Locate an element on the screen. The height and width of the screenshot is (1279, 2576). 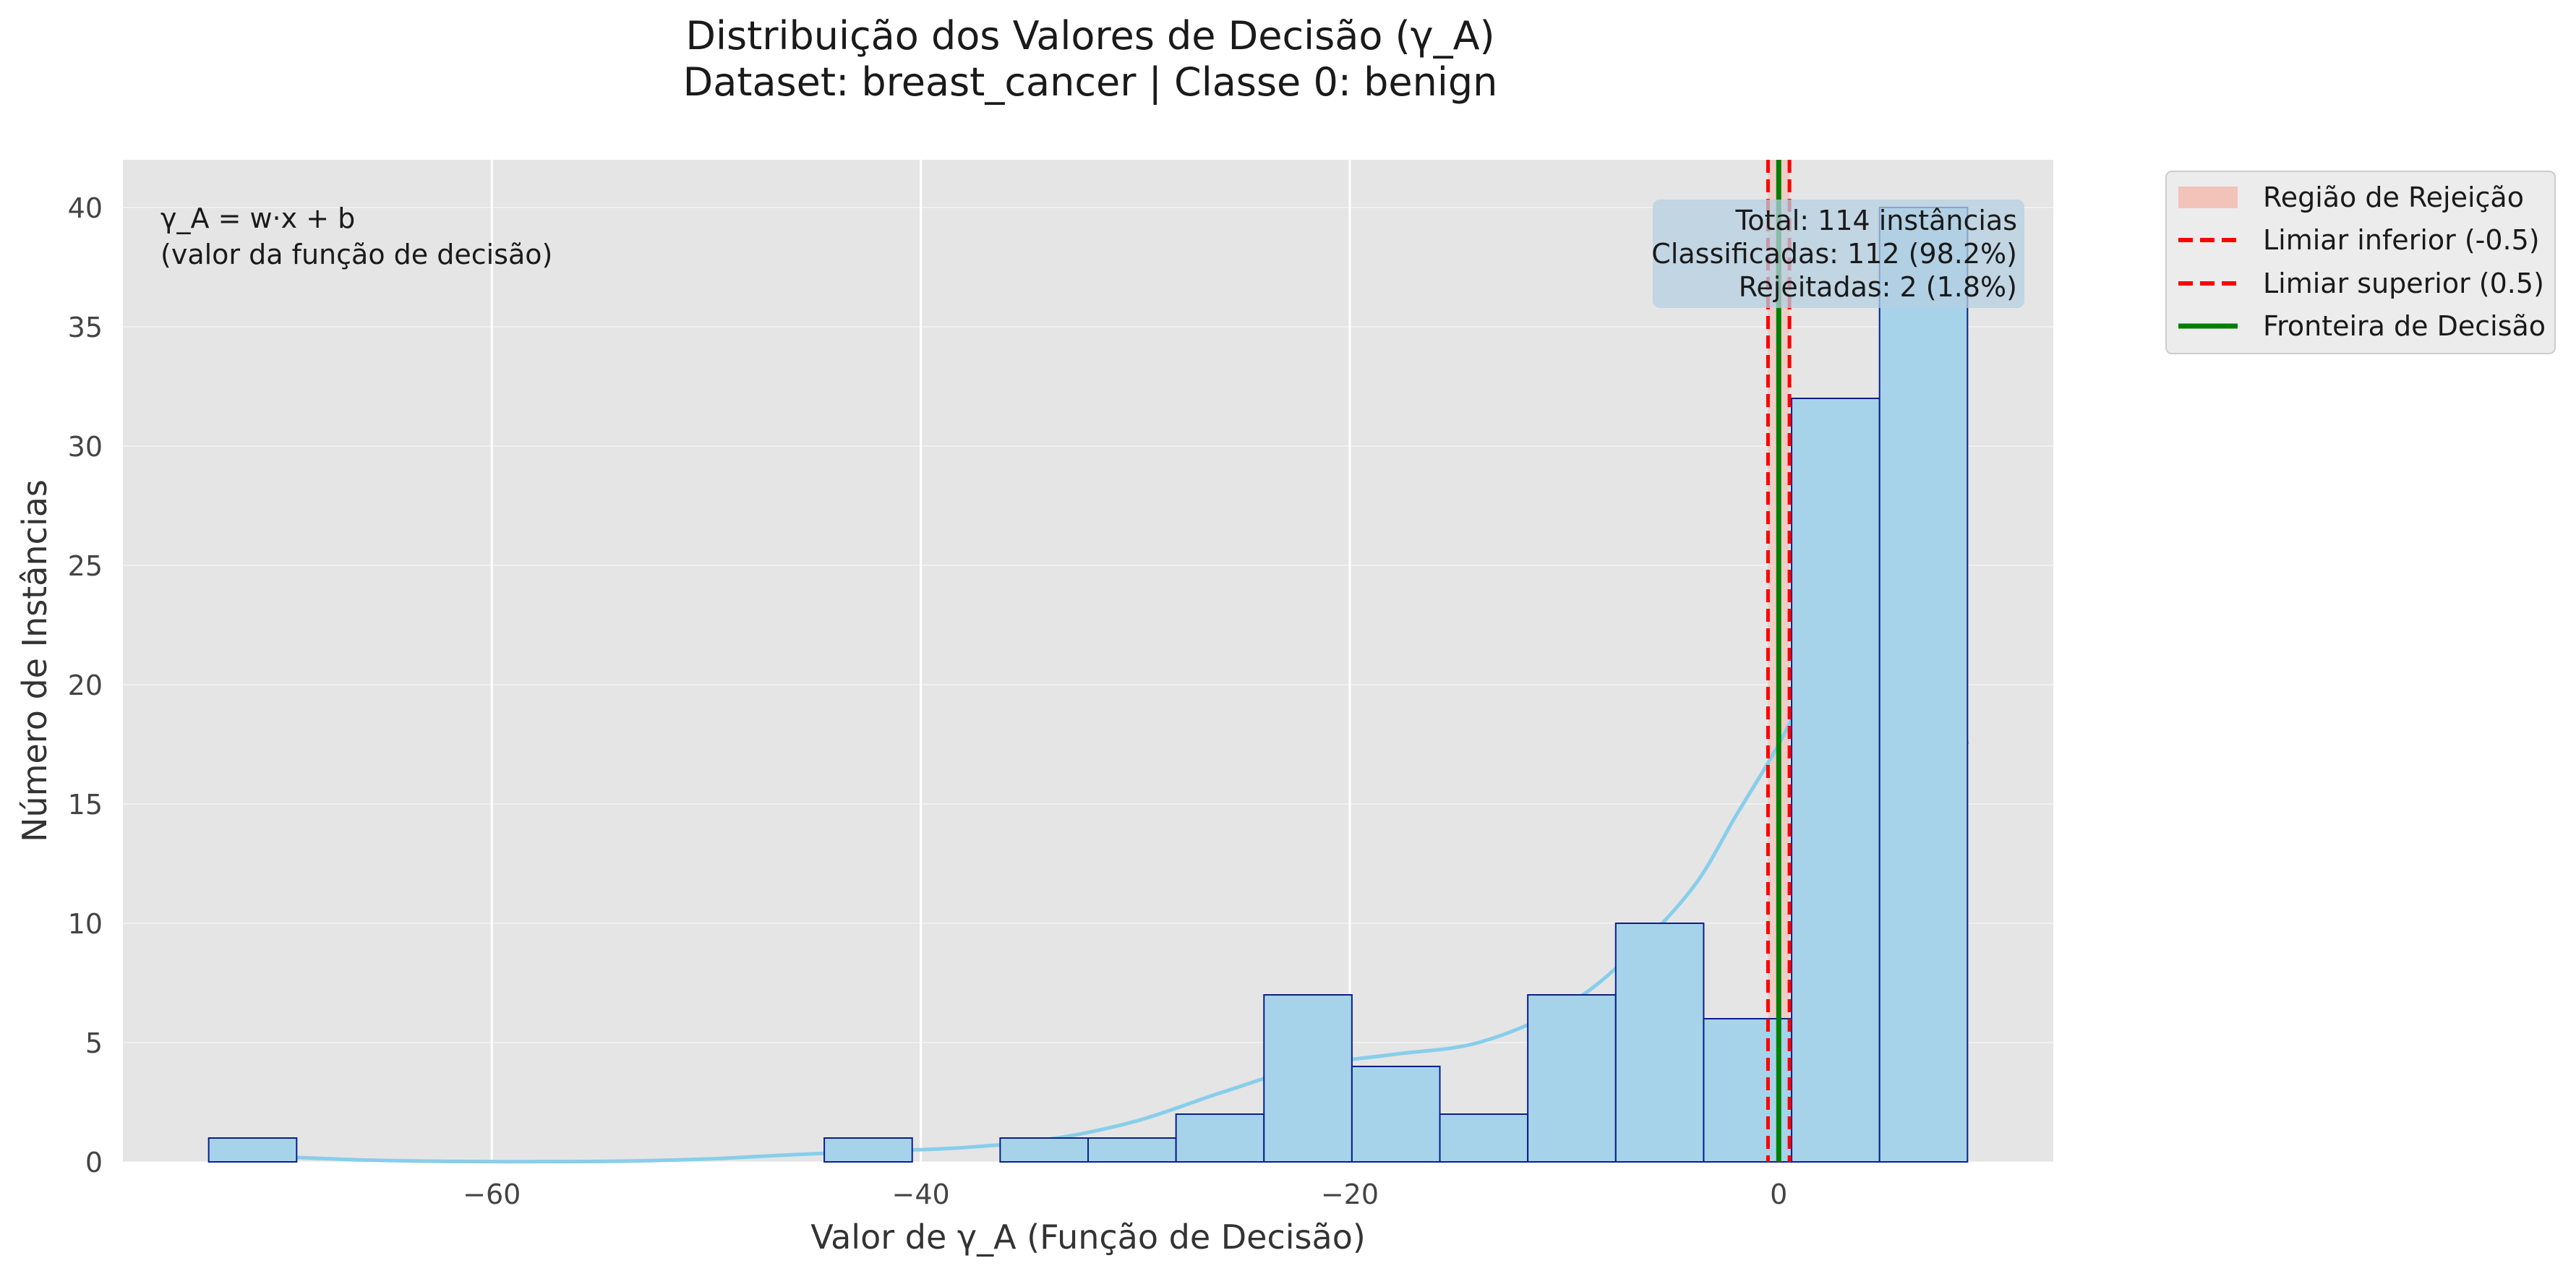
stats-box is located at coordinates (1839, 254).